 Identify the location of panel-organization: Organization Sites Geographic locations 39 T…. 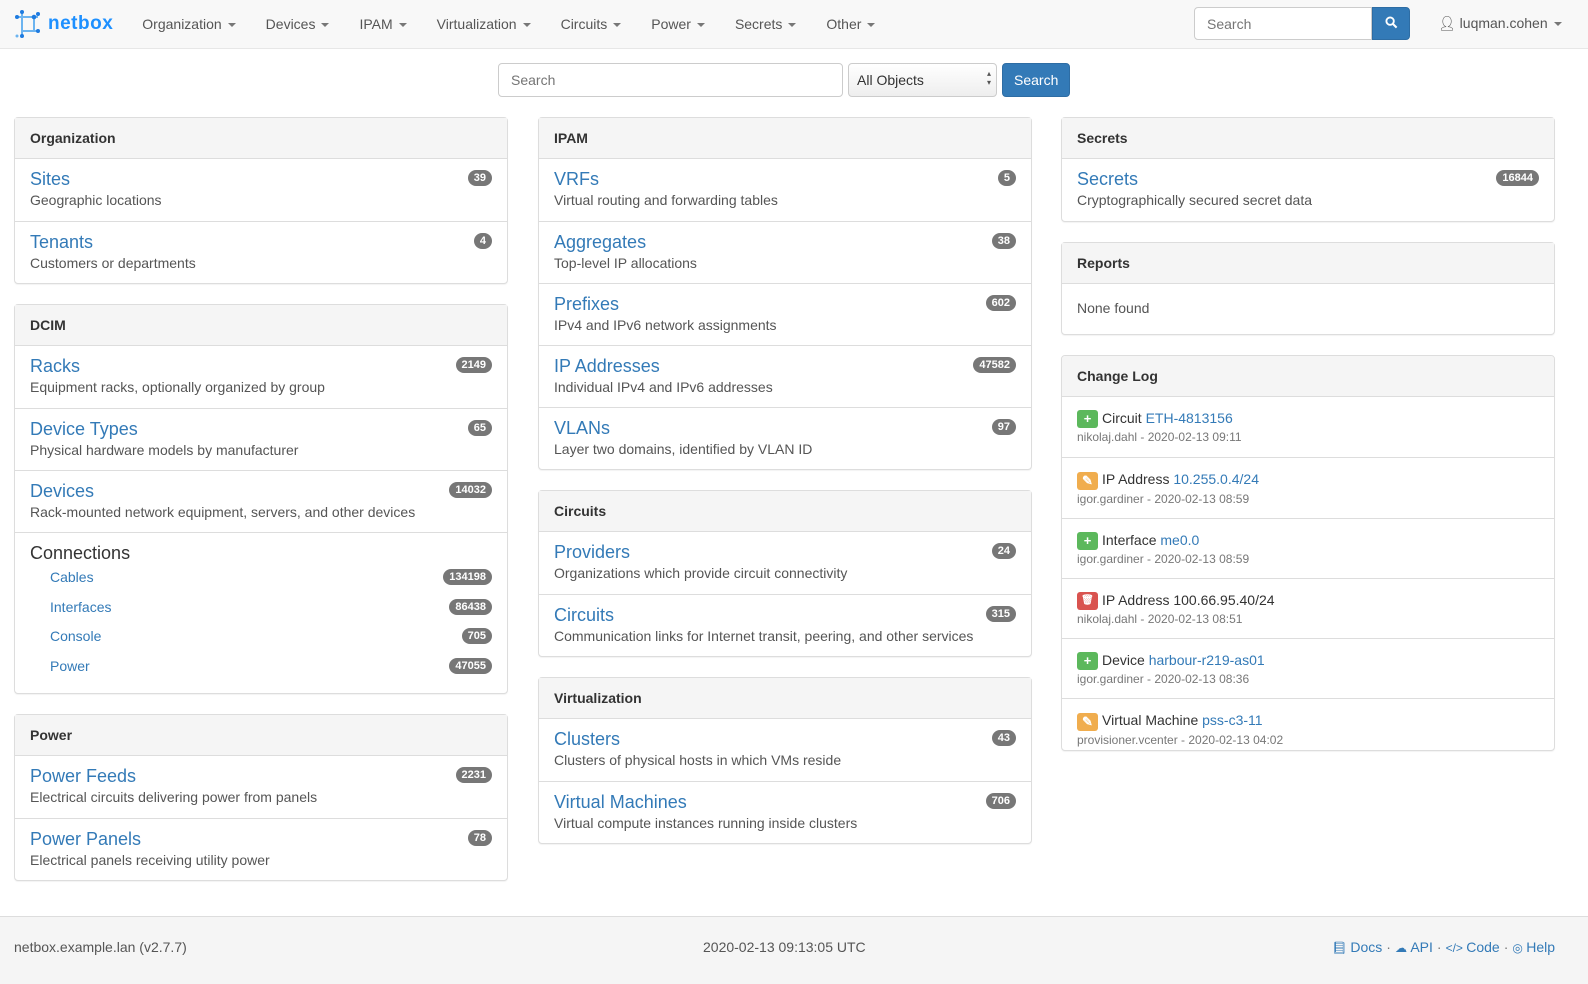
(261, 200).